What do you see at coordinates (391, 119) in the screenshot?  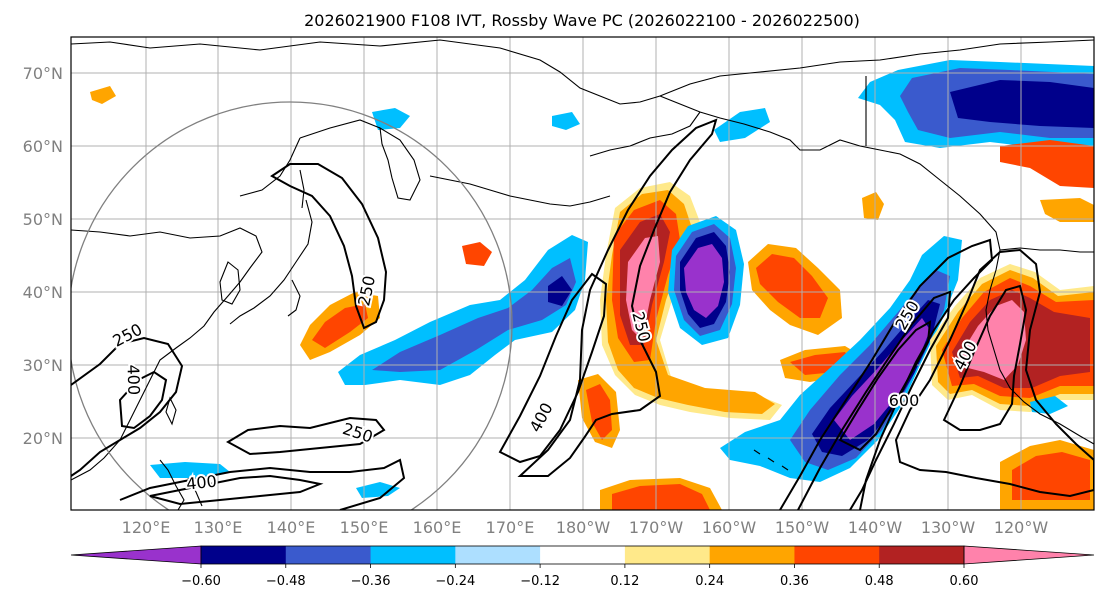 I see `negative-anomaly-bering` at bounding box center [391, 119].